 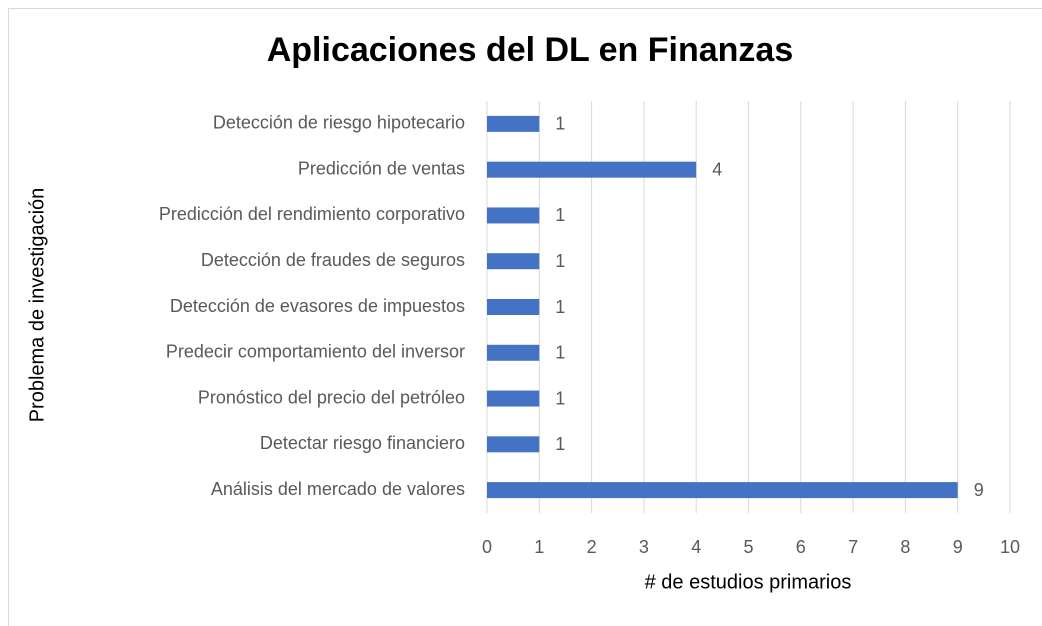 What do you see at coordinates (853, 547) in the screenshot?
I see `x-tick-label: 7` at bounding box center [853, 547].